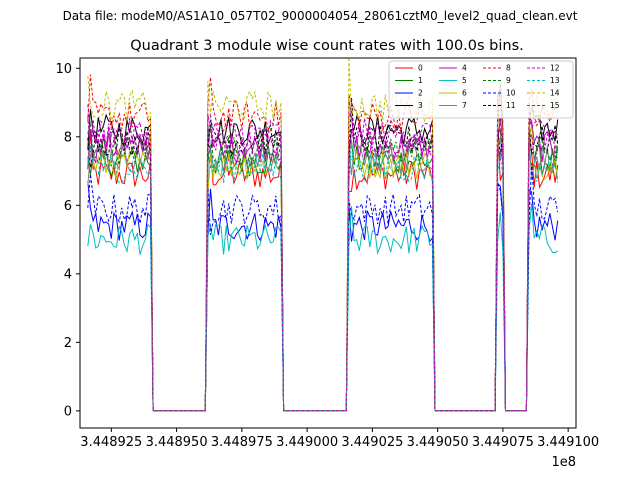  I want to click on y-tick-label: 6, so click(68, 206).